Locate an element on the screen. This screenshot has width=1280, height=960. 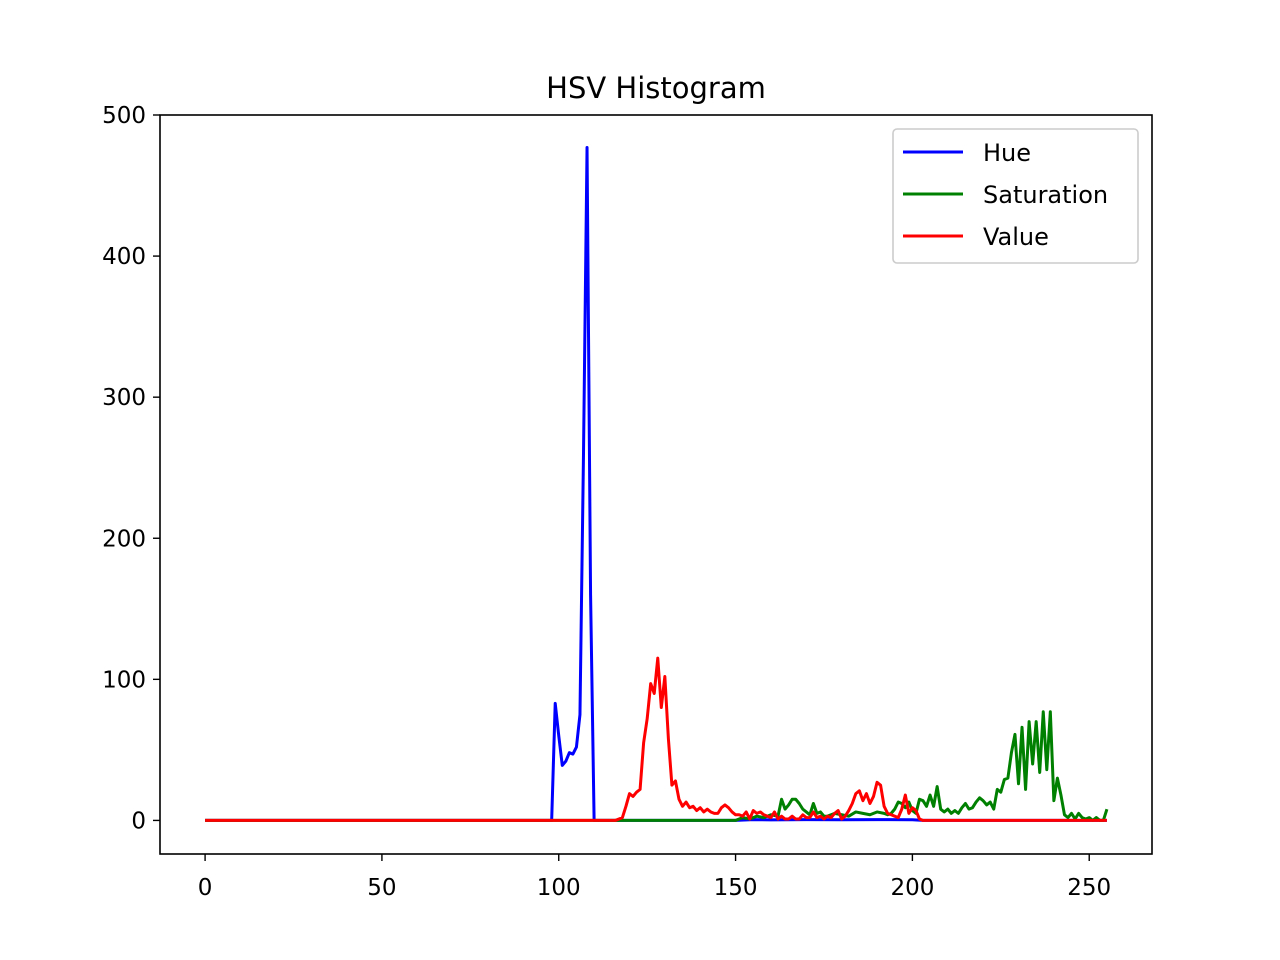
legend-box is located at coordinates (1015, 196).